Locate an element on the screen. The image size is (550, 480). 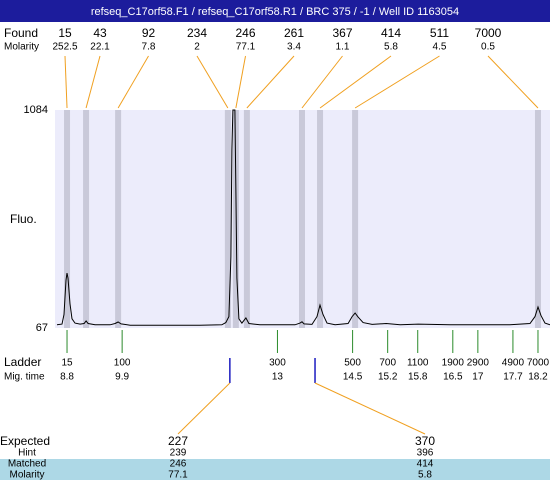
hint-value: 396 is located at coordinates (425, 453).